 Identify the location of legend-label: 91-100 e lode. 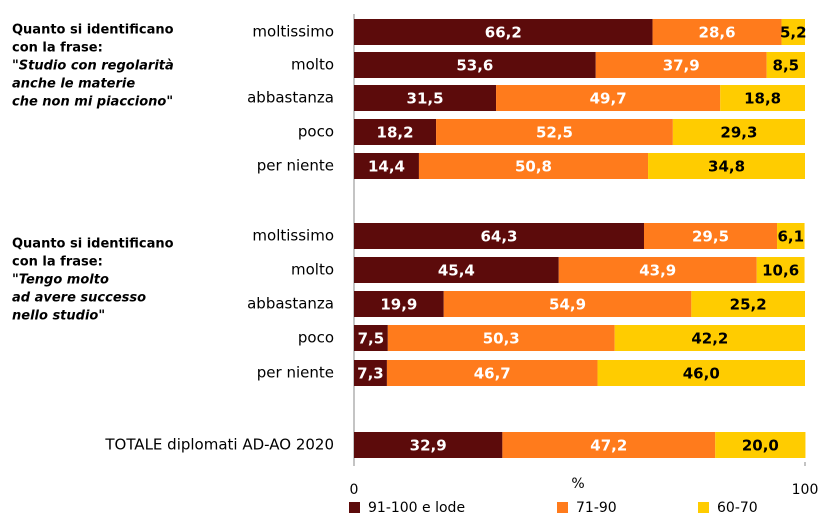
(416, 508).